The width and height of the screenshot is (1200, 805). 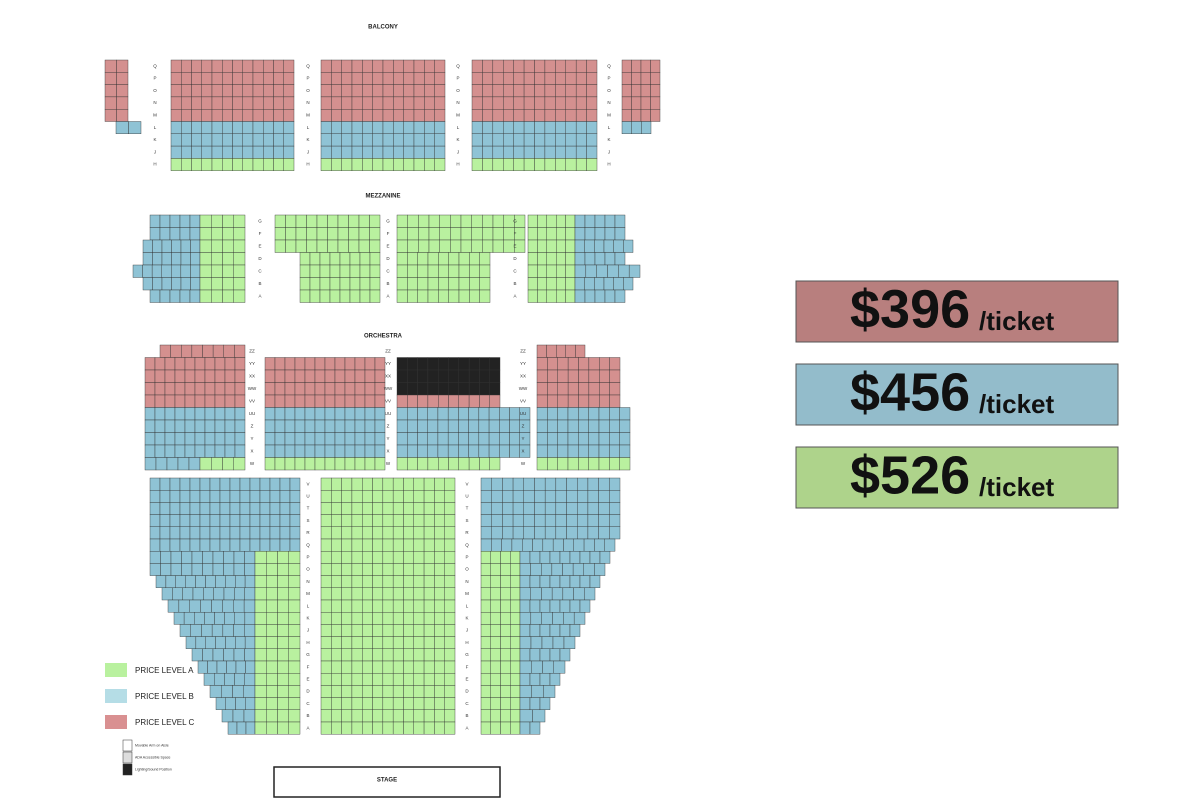 I want to click on row-letter: XX, so click(x=252, y=375).